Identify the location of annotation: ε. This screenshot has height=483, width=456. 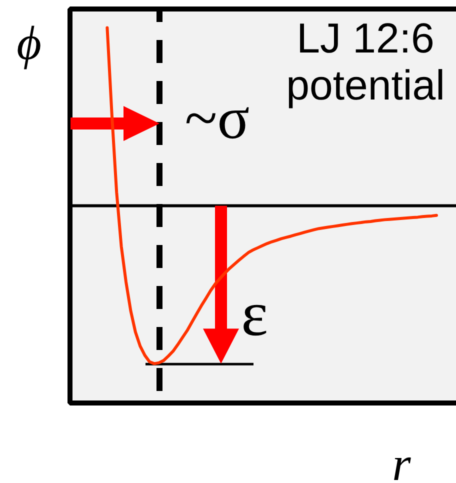
(254, 314).